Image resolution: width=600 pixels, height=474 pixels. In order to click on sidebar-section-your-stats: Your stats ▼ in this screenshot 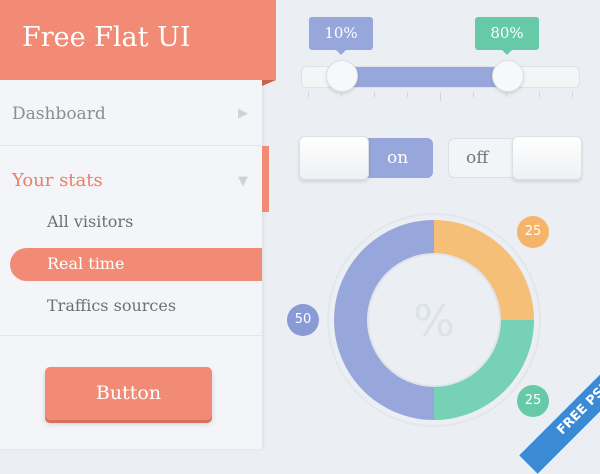, I will do `click(131, 179)`.